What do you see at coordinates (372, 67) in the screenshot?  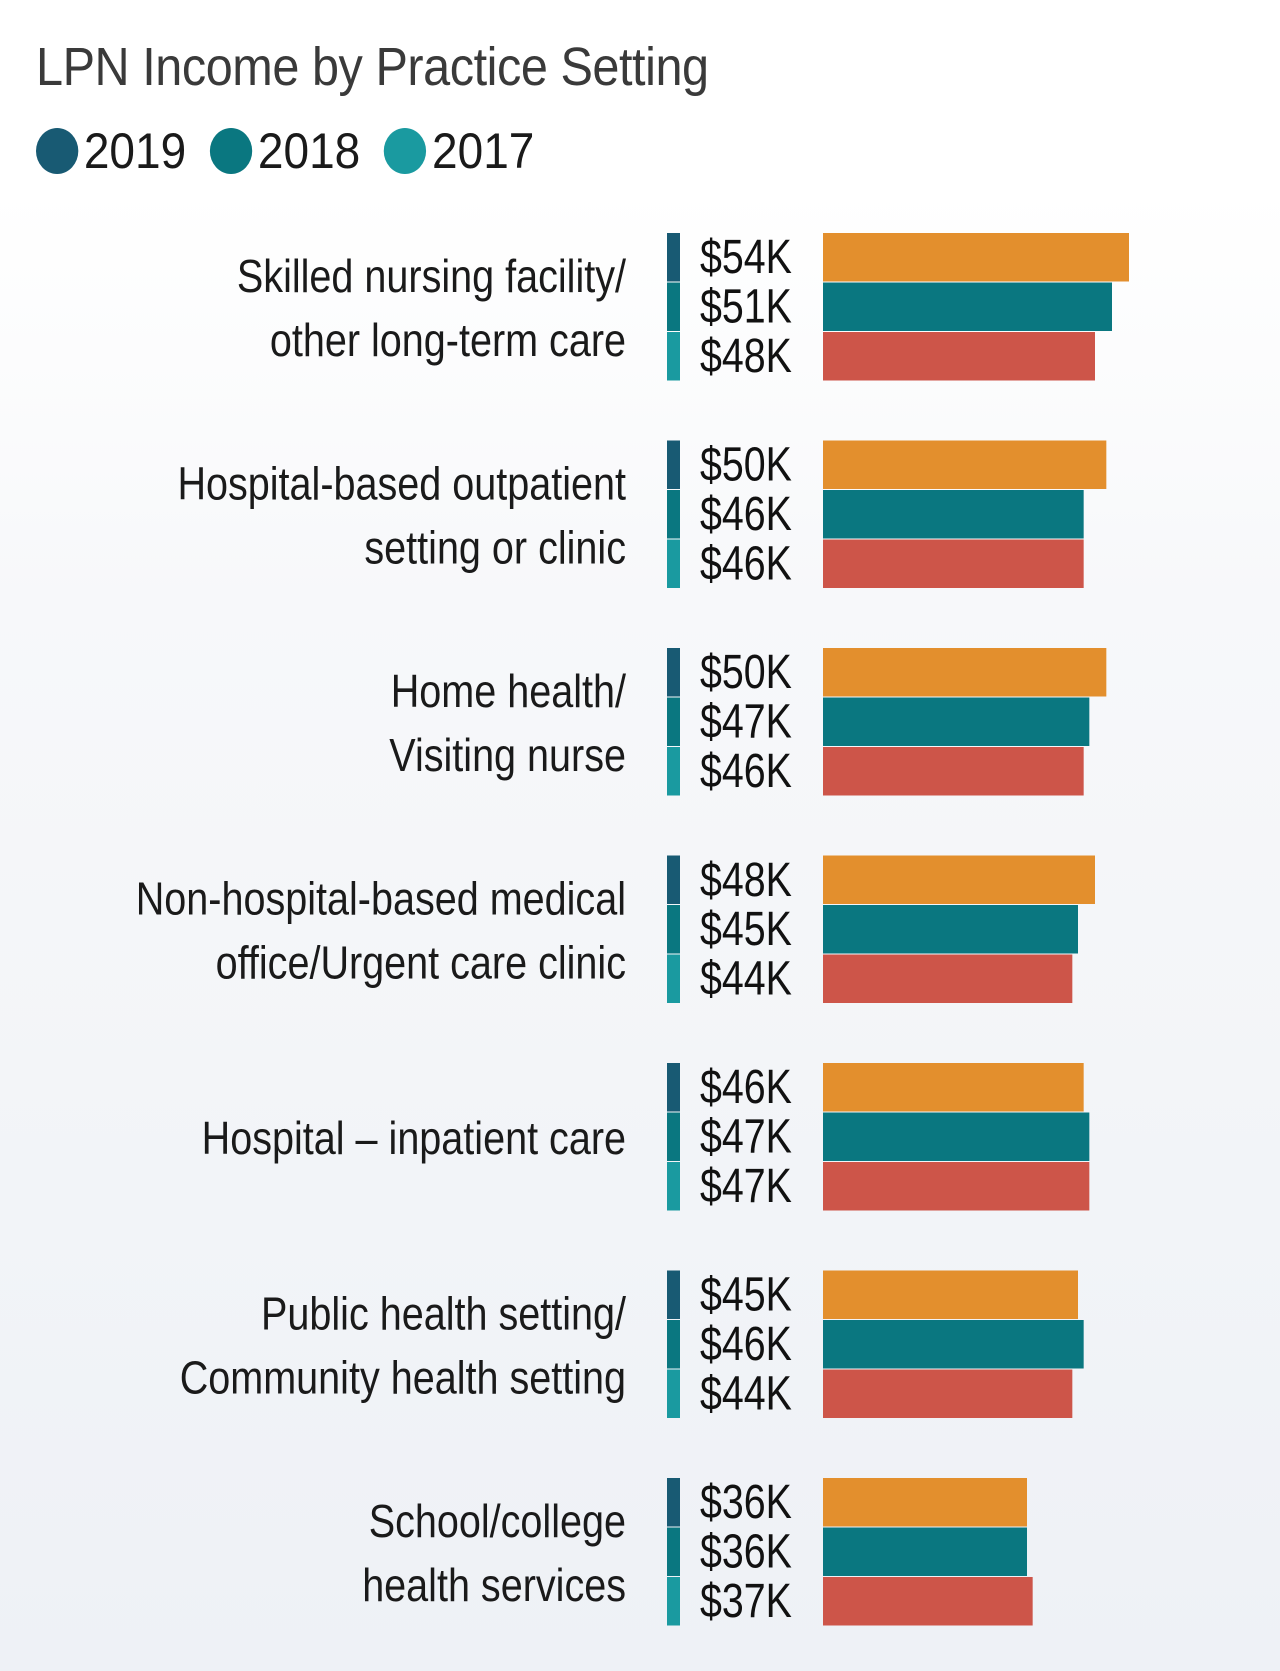 I see `chart-title: LPN Income by Practice Setting` at bounding box center [372, 67].